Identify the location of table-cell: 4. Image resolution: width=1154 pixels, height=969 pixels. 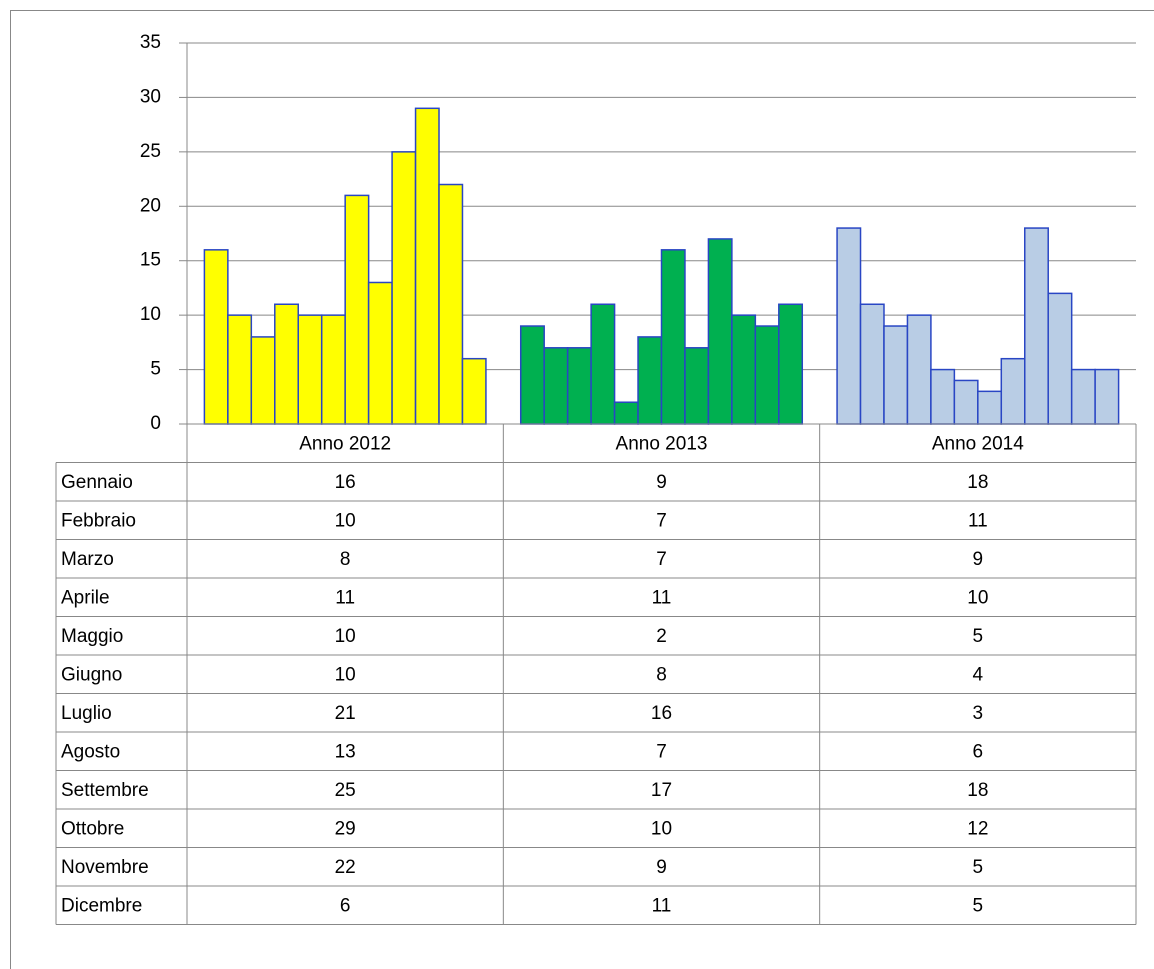
(978, 674).